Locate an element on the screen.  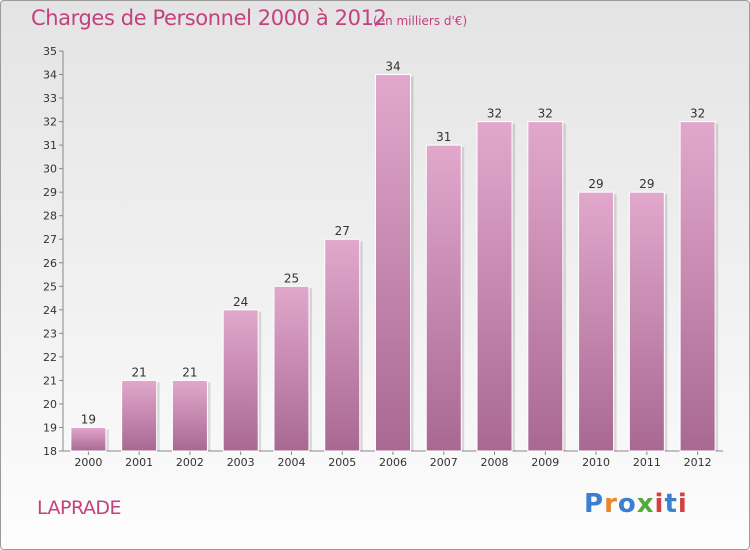
logo-letter: r is located at coordinates (611, 504).